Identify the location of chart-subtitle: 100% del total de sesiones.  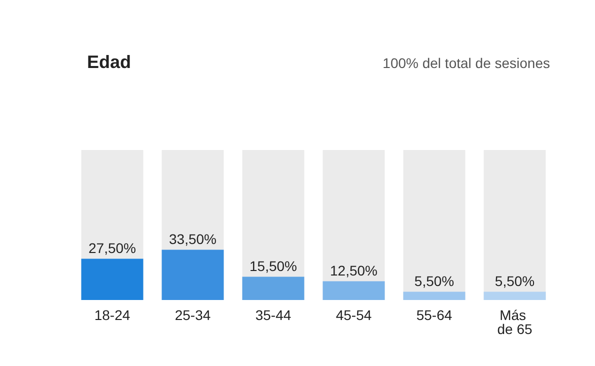
(466, 63).